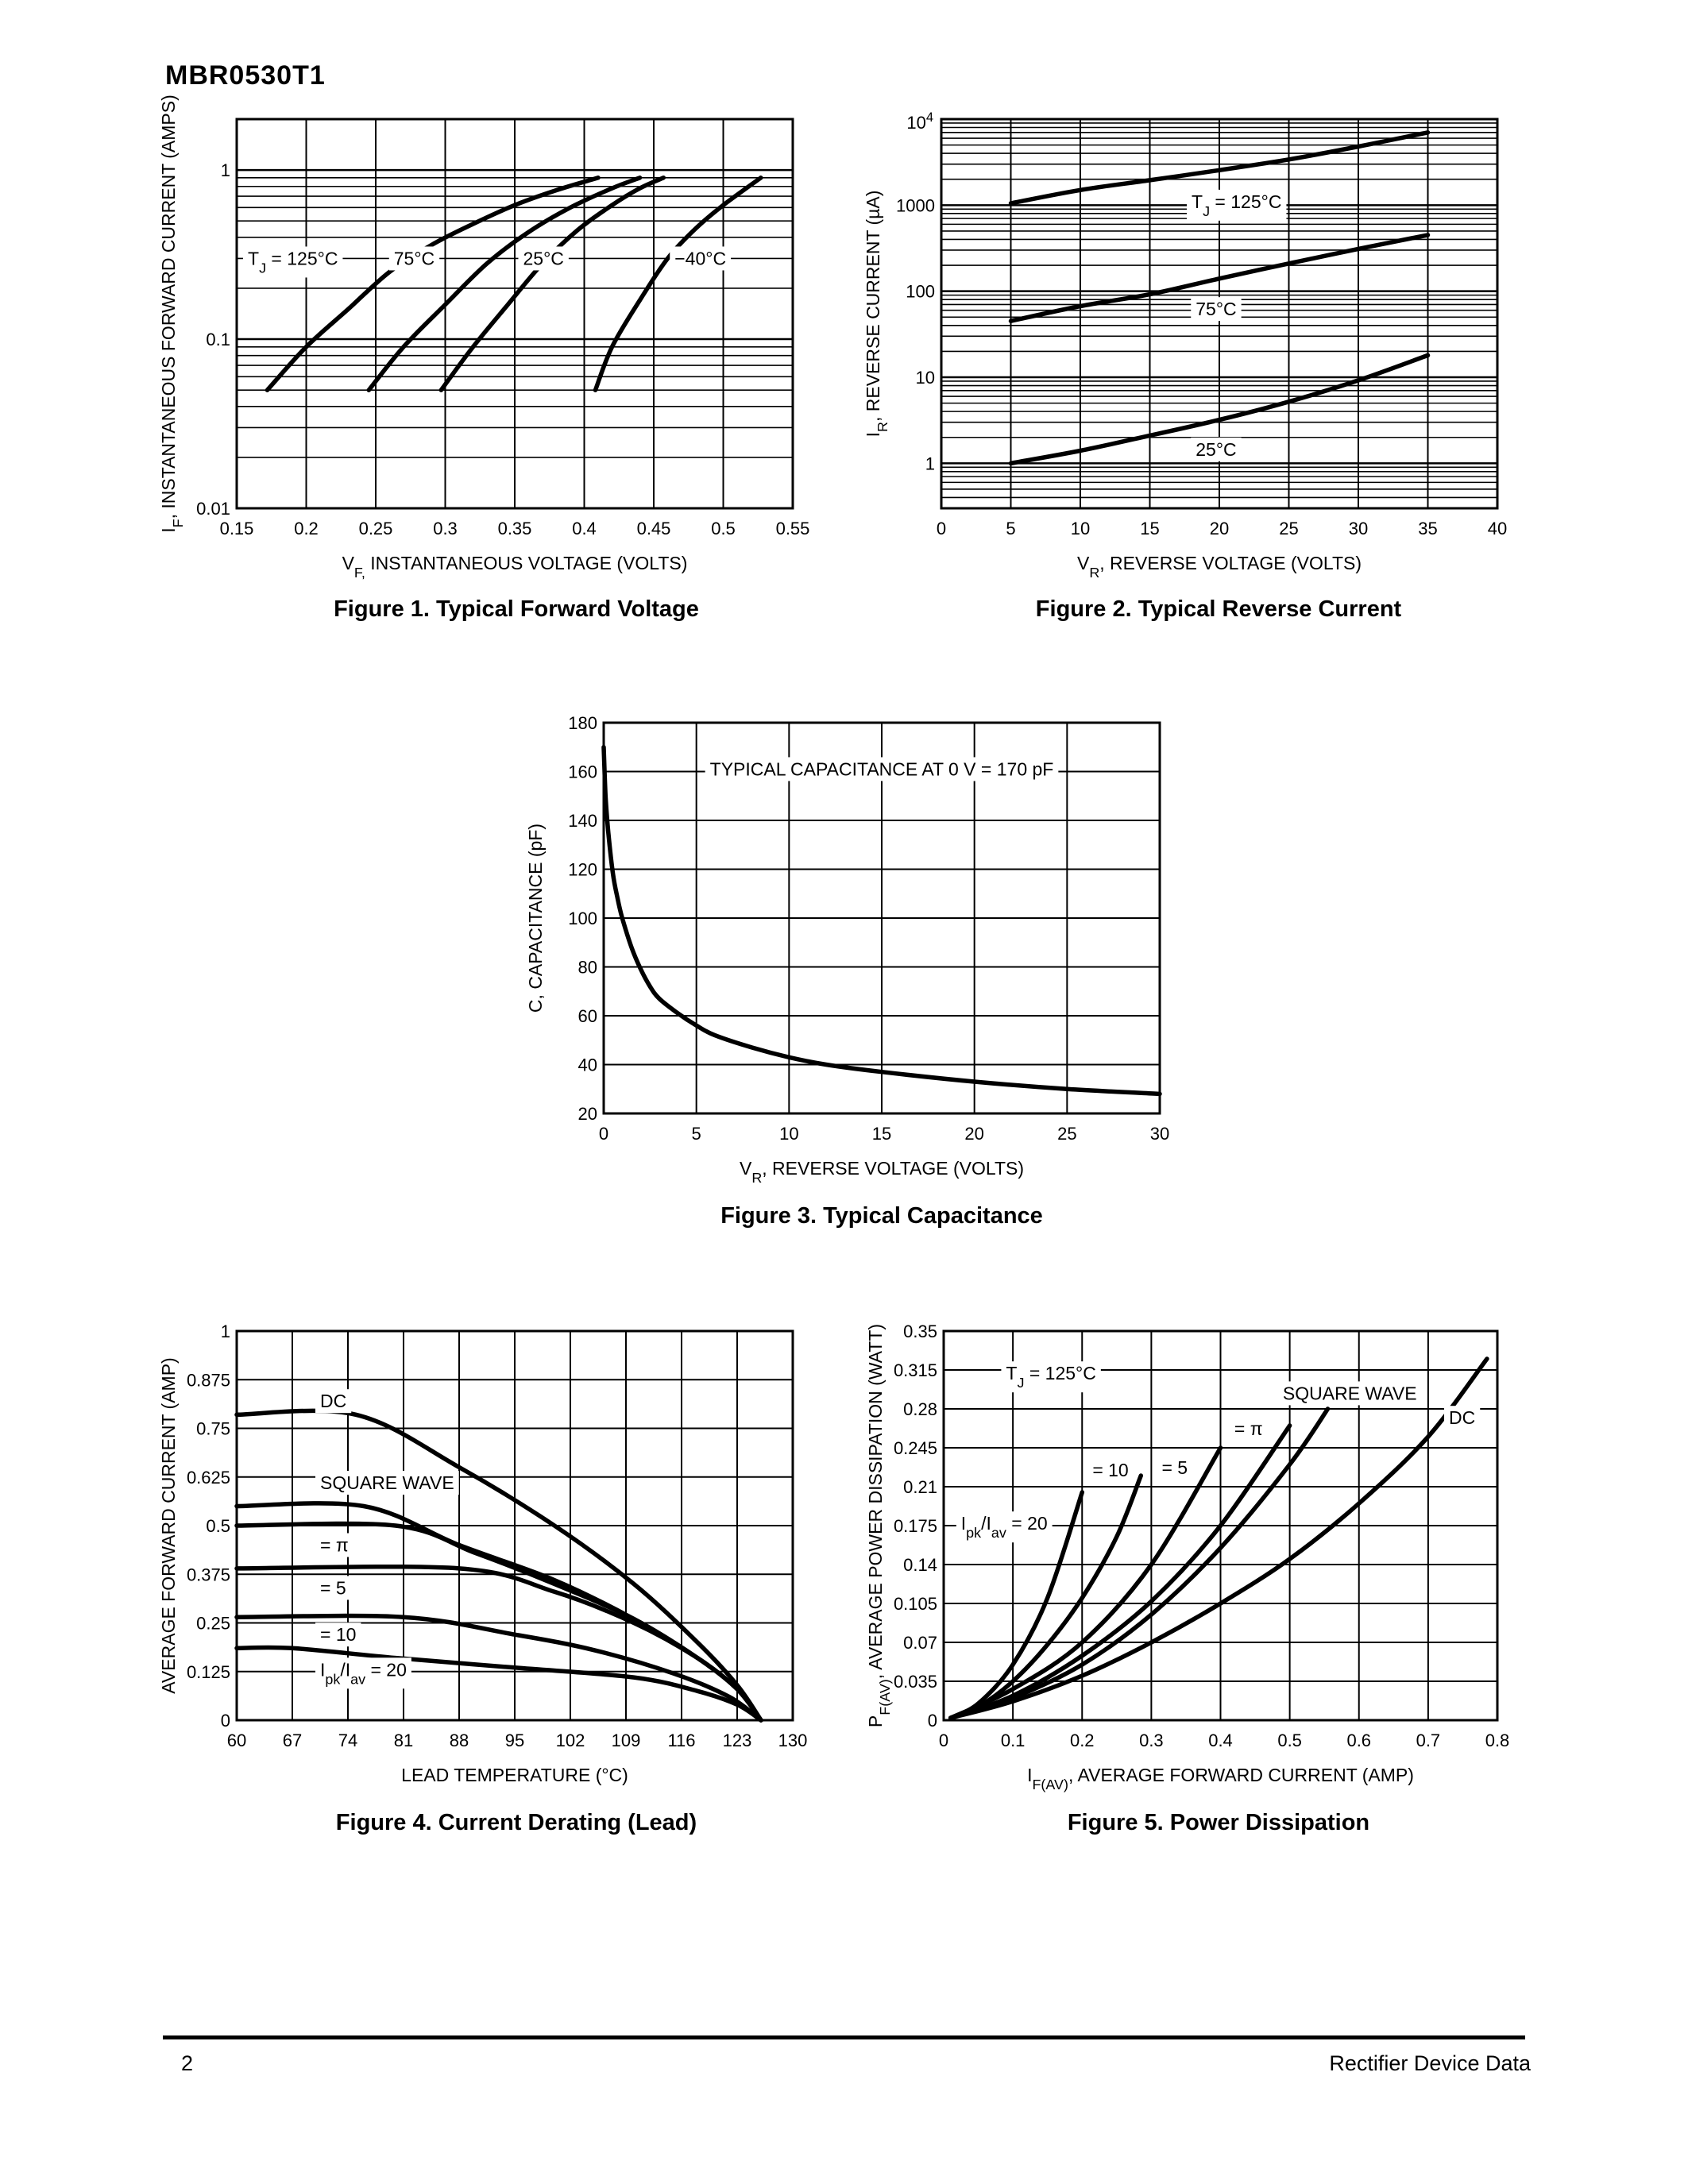 The height and width of the screenshot is (2184, 1688). Describe the element at coordinates (584, 528) in the screenshot. I see `x-tick-label: 0.4` at that location.